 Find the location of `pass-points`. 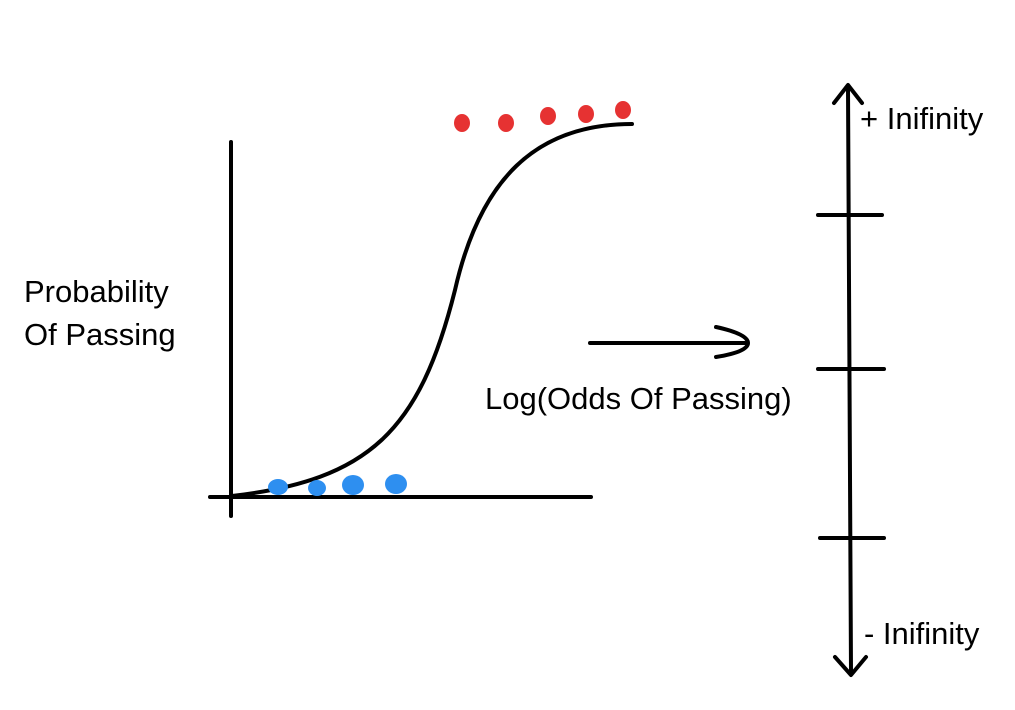

pass-points is located at coordinates (542, 116).